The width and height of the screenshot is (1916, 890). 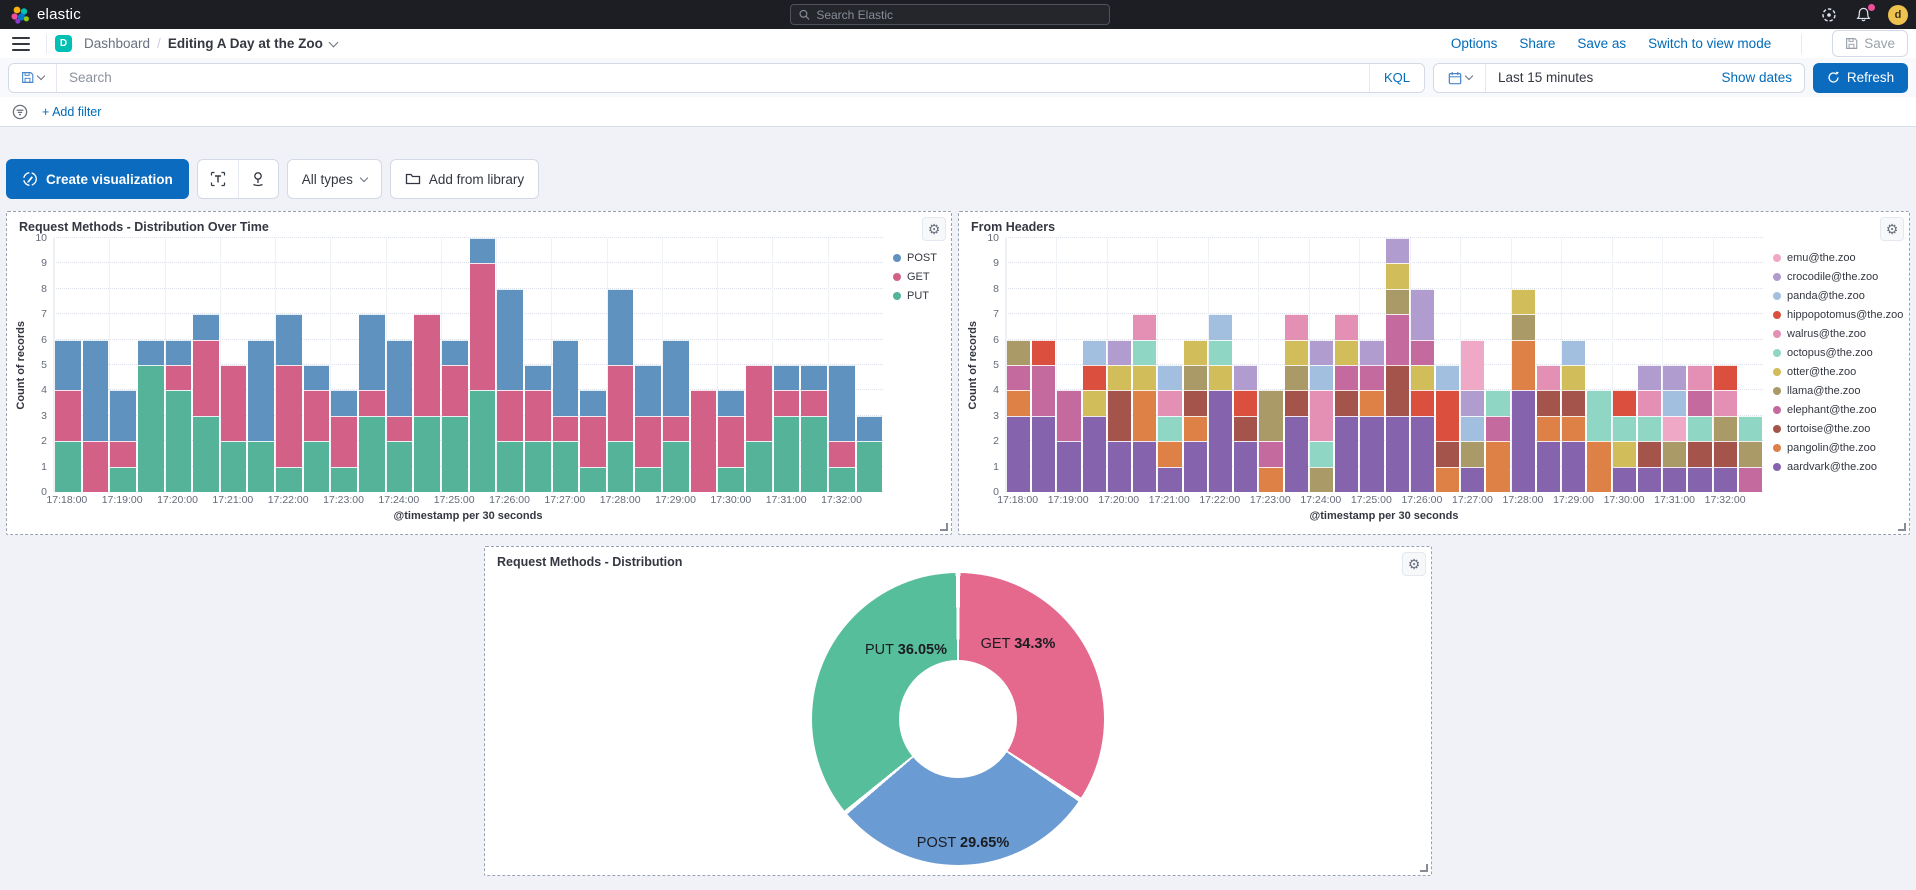 I want to click on bar-17:21:00, so click(x=234, y=365).